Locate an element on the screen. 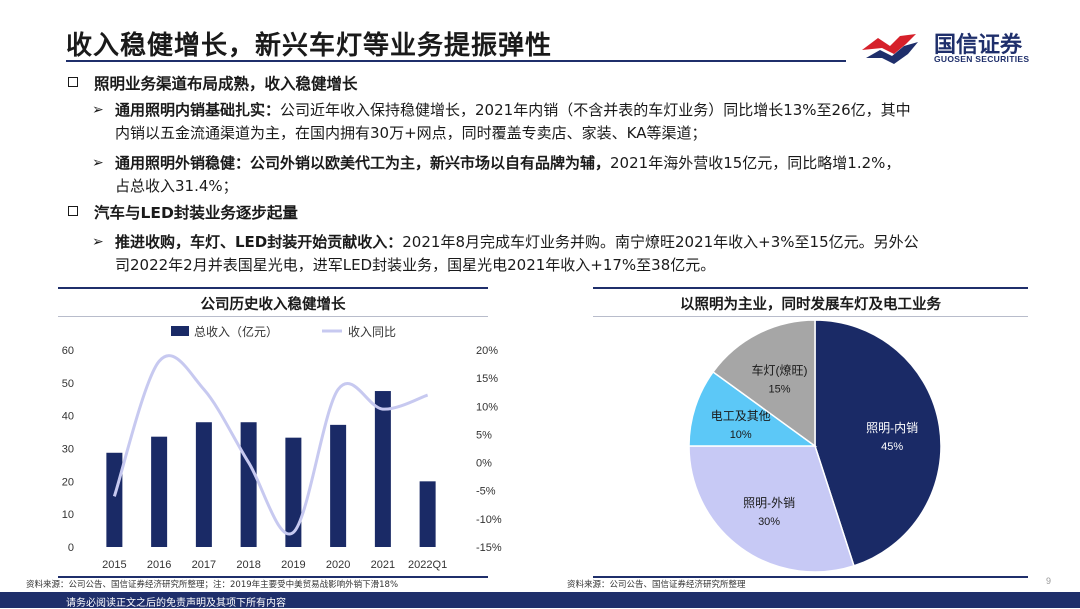 The width and height of the screenshot is (1080, 609). y-right-tick-label: 0% is located at coordinates (484, 464).